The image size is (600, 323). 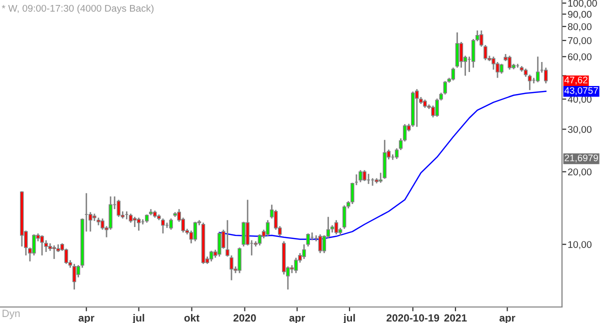 I want to click on y-tick-label: 10,00, so click(x=580, y=245).